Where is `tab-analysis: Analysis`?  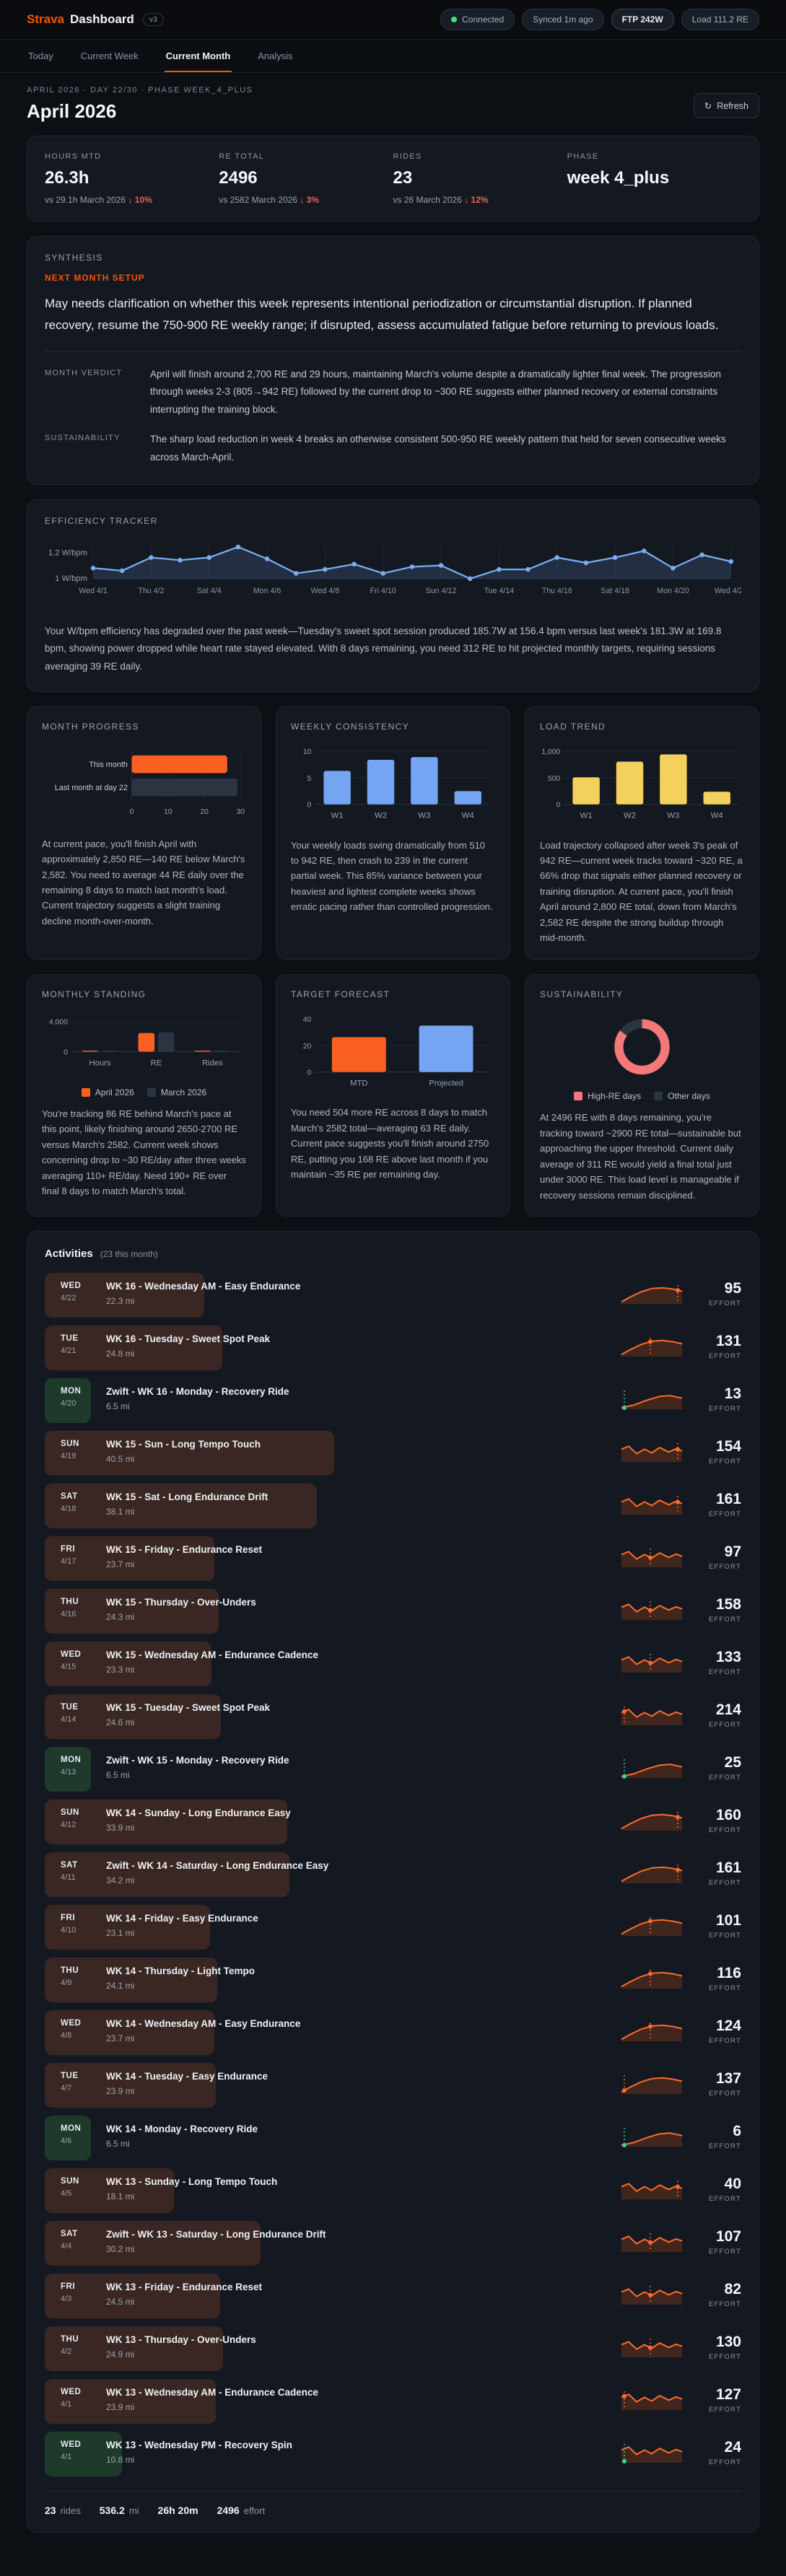 tab-analysis: Analysis is located at coordinates (275, 56).